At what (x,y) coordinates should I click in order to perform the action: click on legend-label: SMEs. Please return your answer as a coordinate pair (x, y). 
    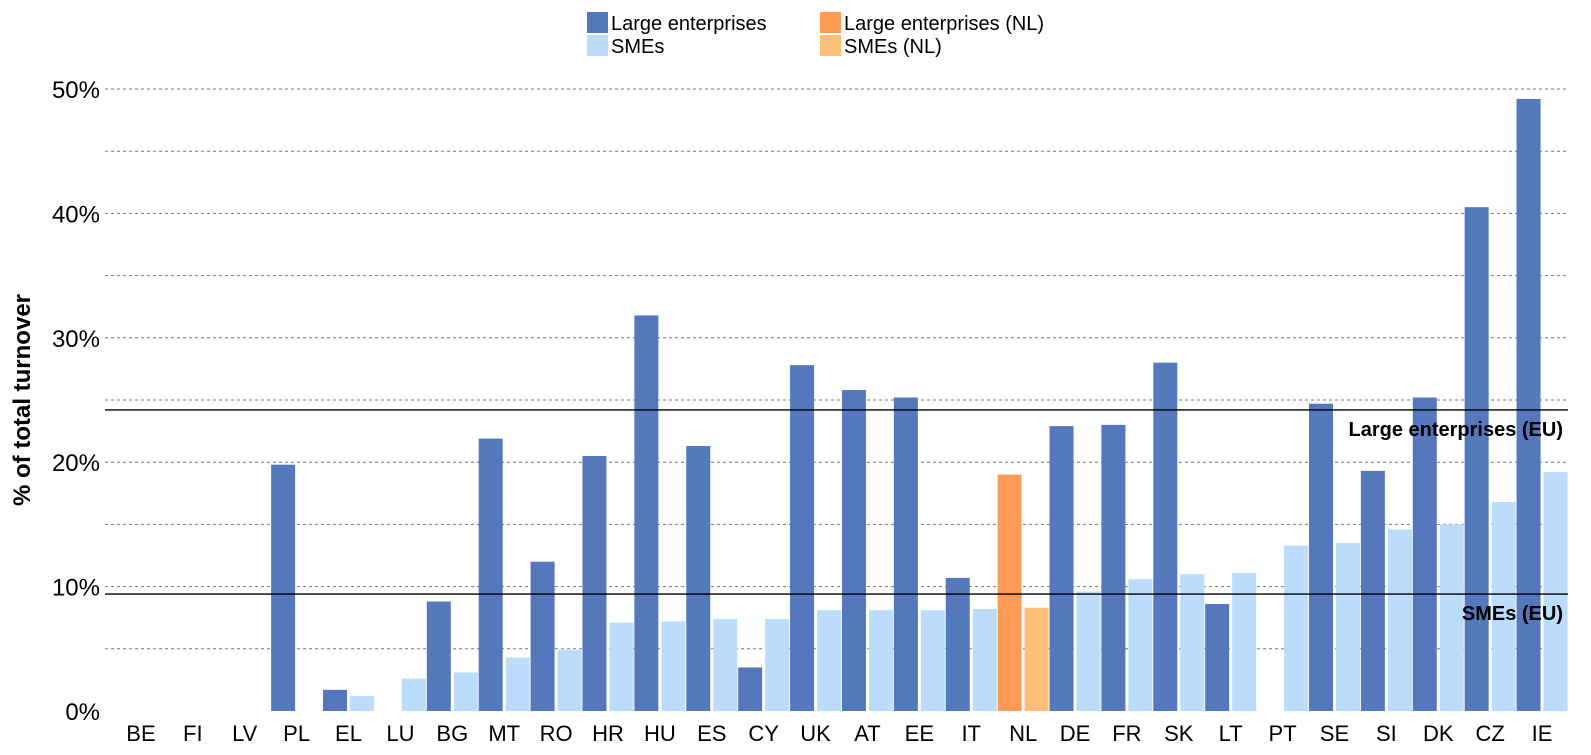
    Looking at the image, I should click on (637, 47).